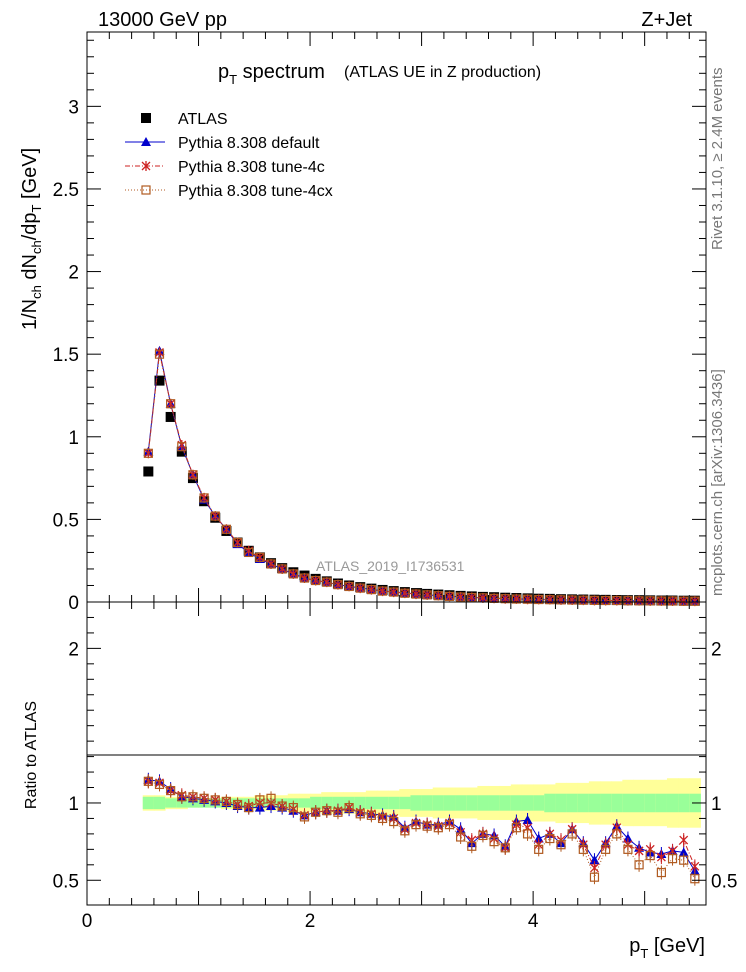 This screenshot has height=972, width=746. I want to click on ratio-series, so click(421, 829).